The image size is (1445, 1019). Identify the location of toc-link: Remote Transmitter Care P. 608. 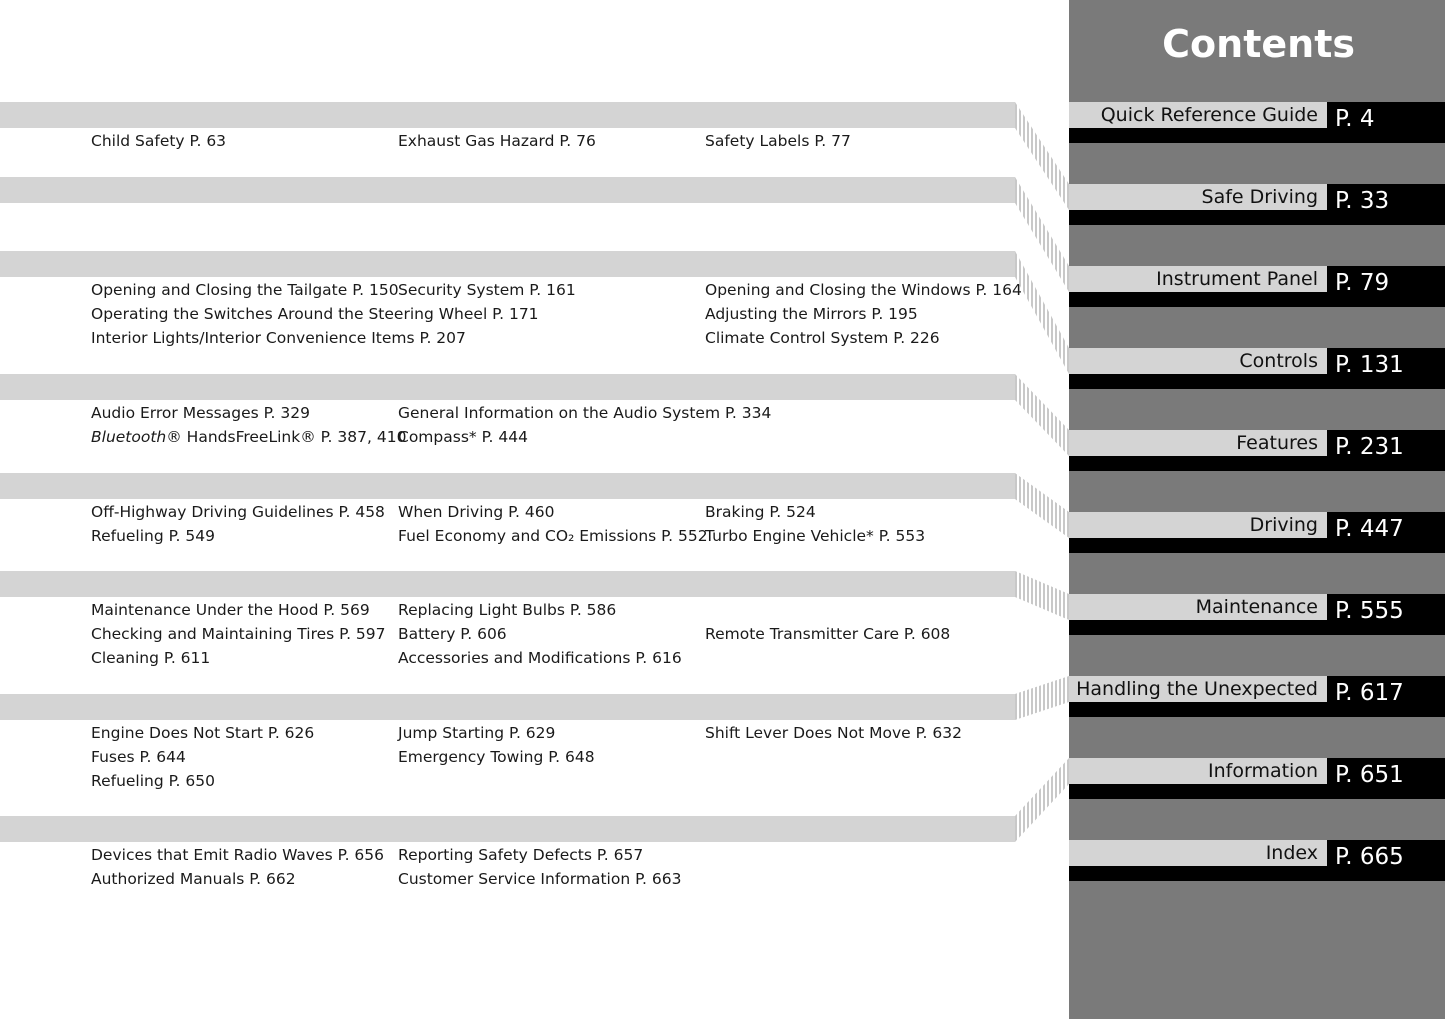
(828, 634).